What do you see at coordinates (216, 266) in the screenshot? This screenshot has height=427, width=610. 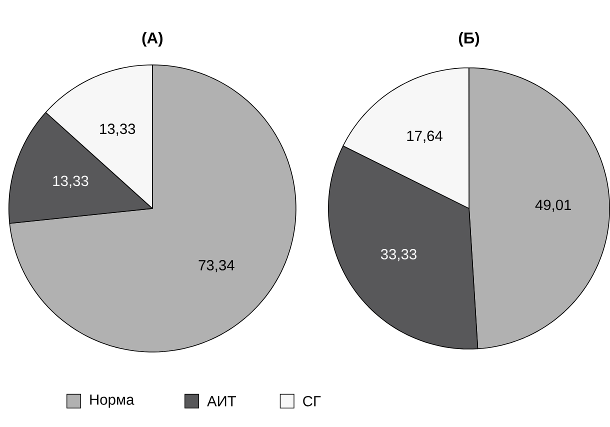 I see `data-label: 73,34` at bounding box center [216, 266].